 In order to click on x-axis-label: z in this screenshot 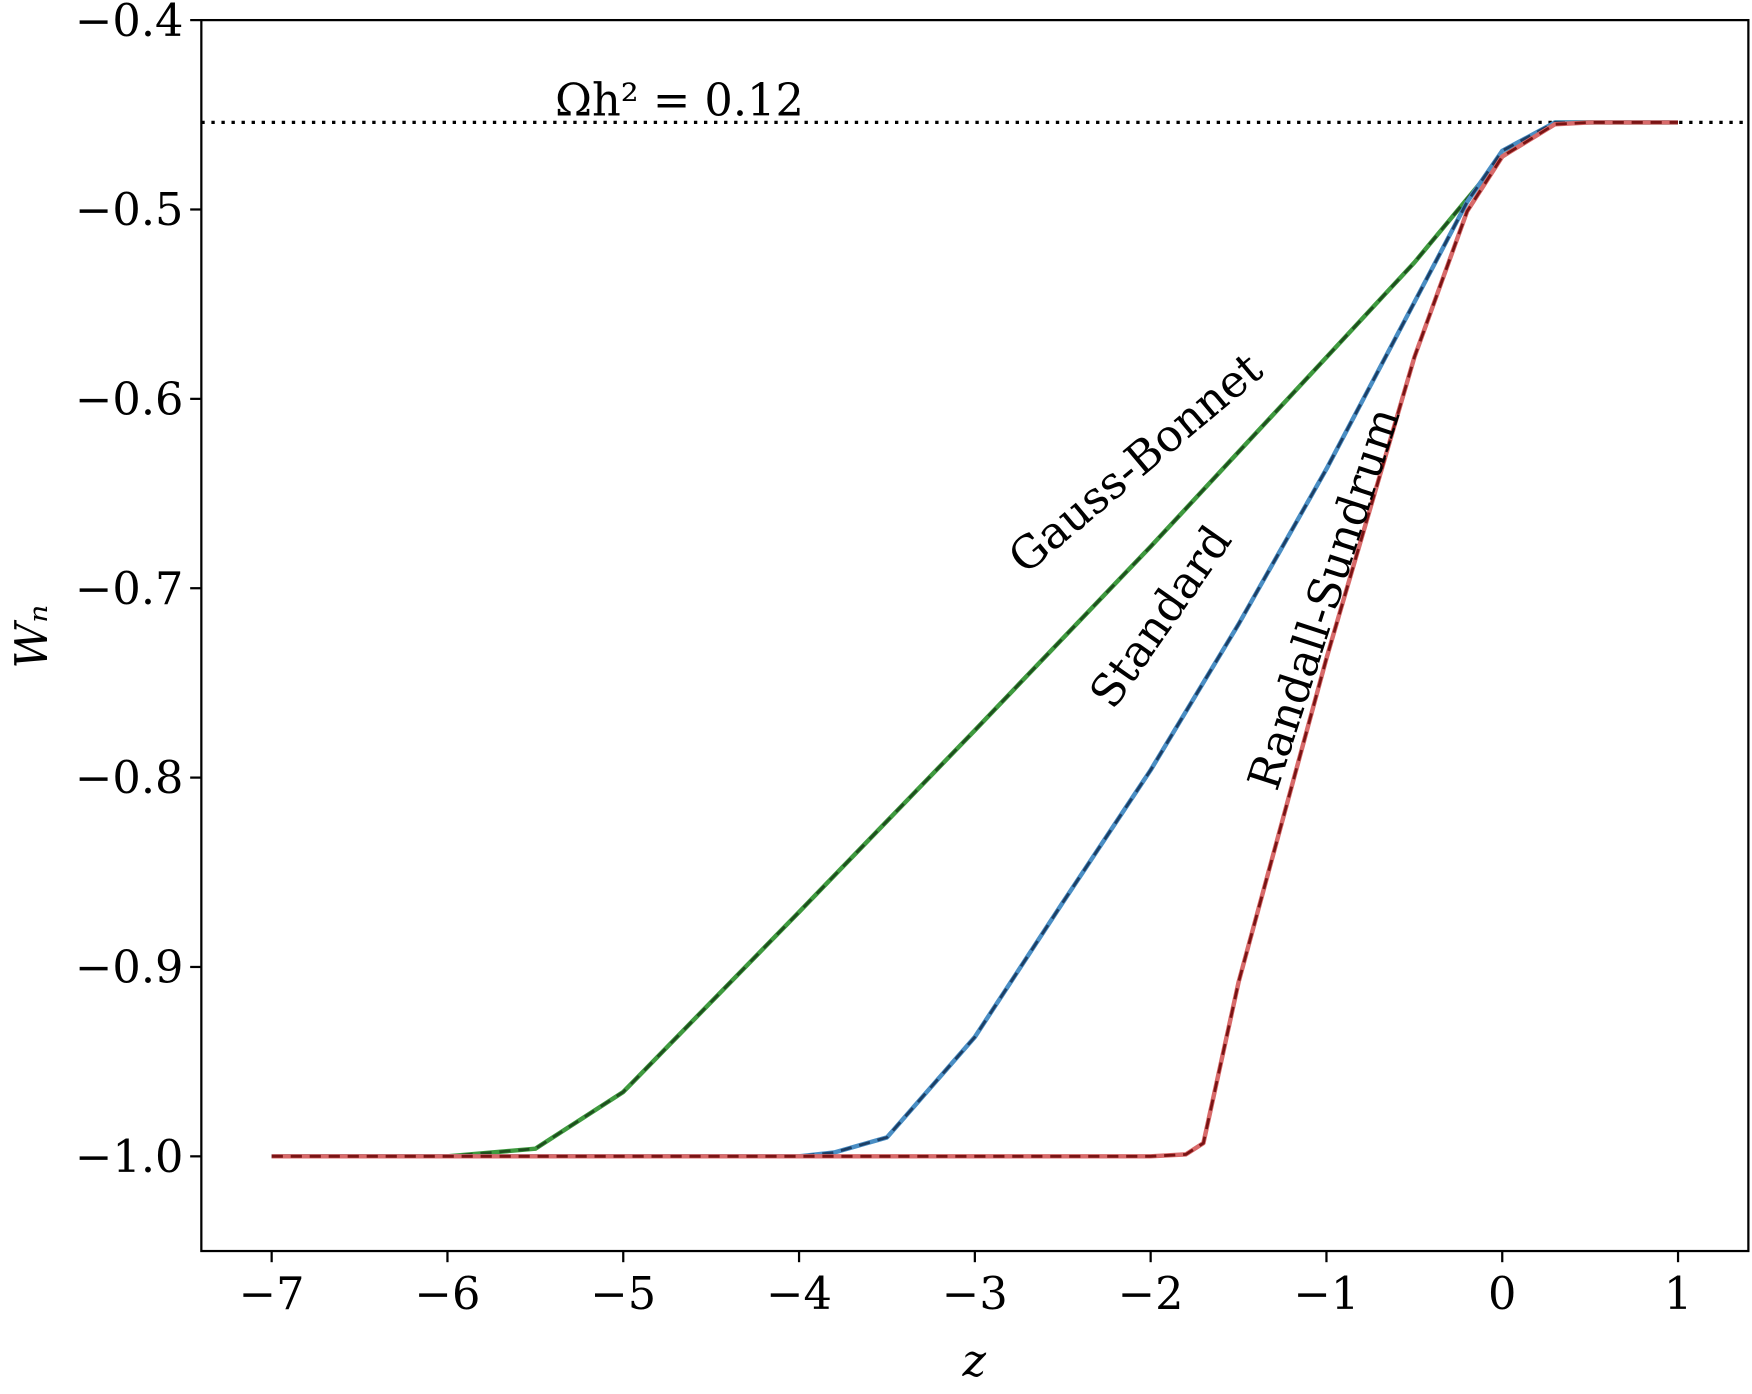, I will do `click(974, 1361)`.